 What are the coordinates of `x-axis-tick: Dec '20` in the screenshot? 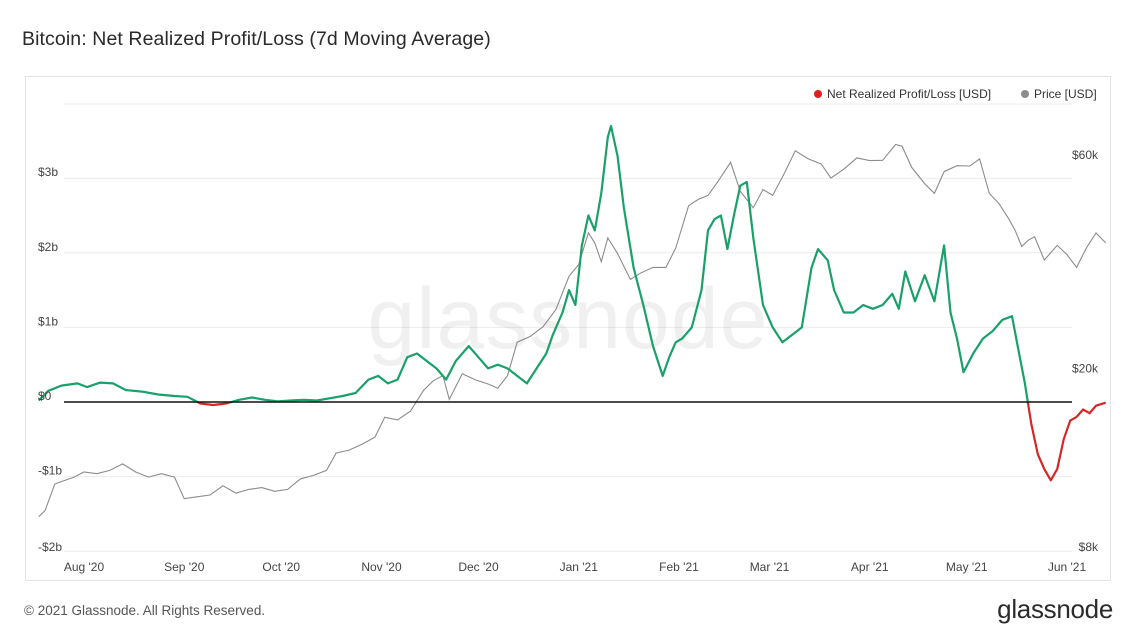 It's located at (478, 567).